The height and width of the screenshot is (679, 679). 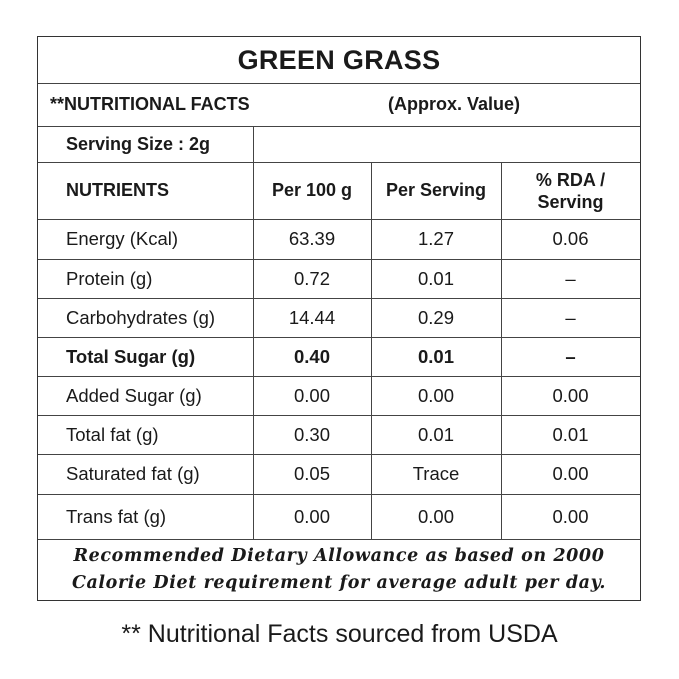 What do you see at coordinates (134, 395) in the screenshot?
I see `nutrient-name: Added Sugar (g)` at bounding box center [134, 395].